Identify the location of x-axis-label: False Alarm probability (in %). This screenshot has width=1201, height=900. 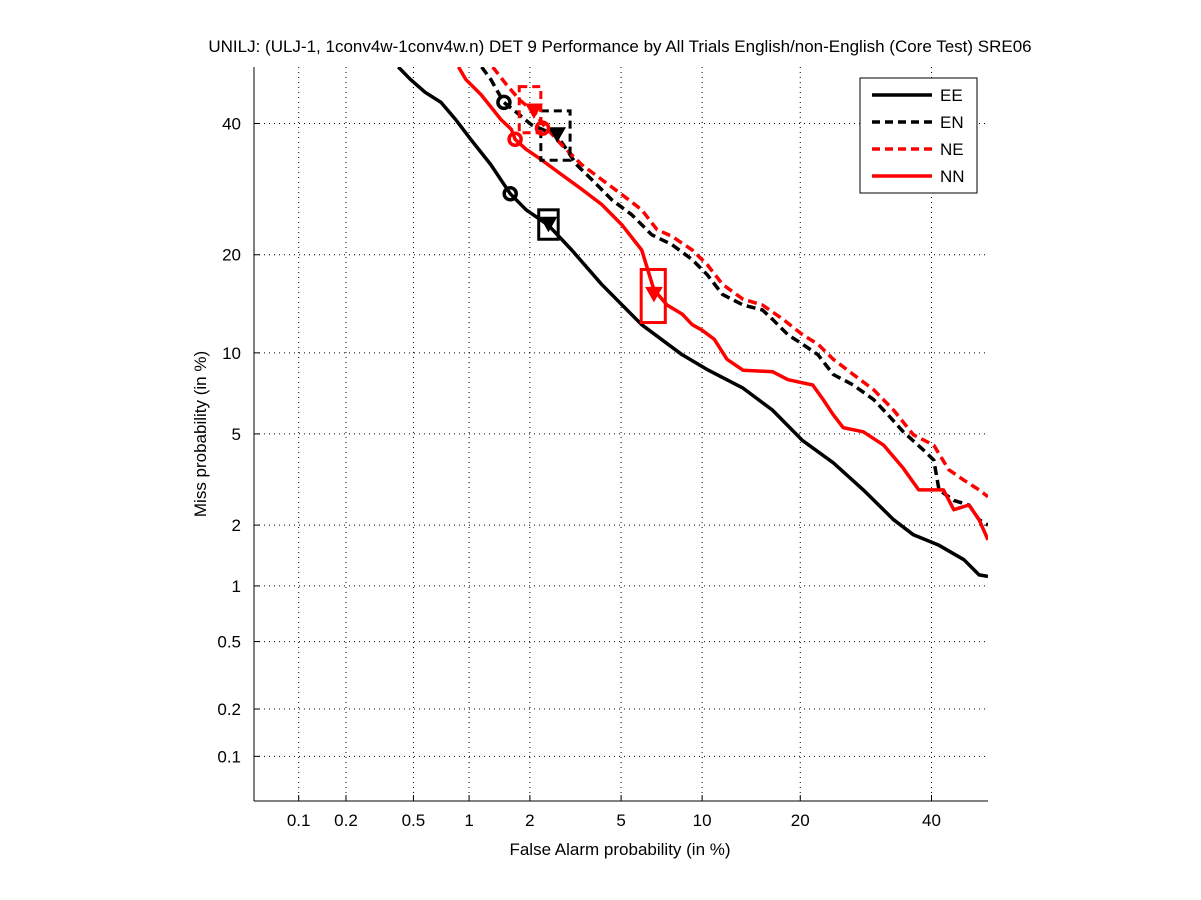
(619, 849).